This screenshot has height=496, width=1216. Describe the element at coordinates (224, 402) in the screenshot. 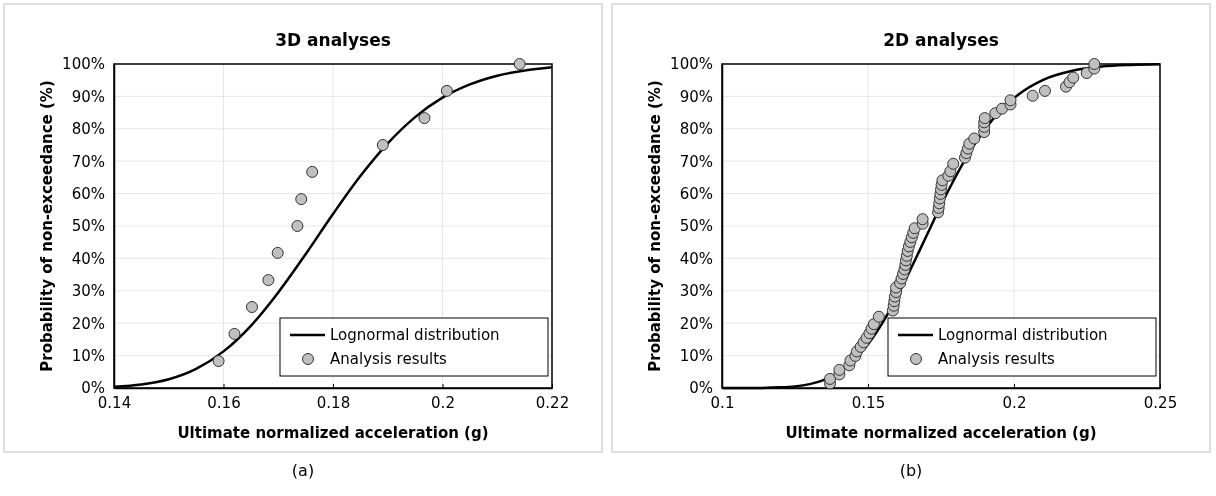

I see `x-tick-label: 0.16` at that location.